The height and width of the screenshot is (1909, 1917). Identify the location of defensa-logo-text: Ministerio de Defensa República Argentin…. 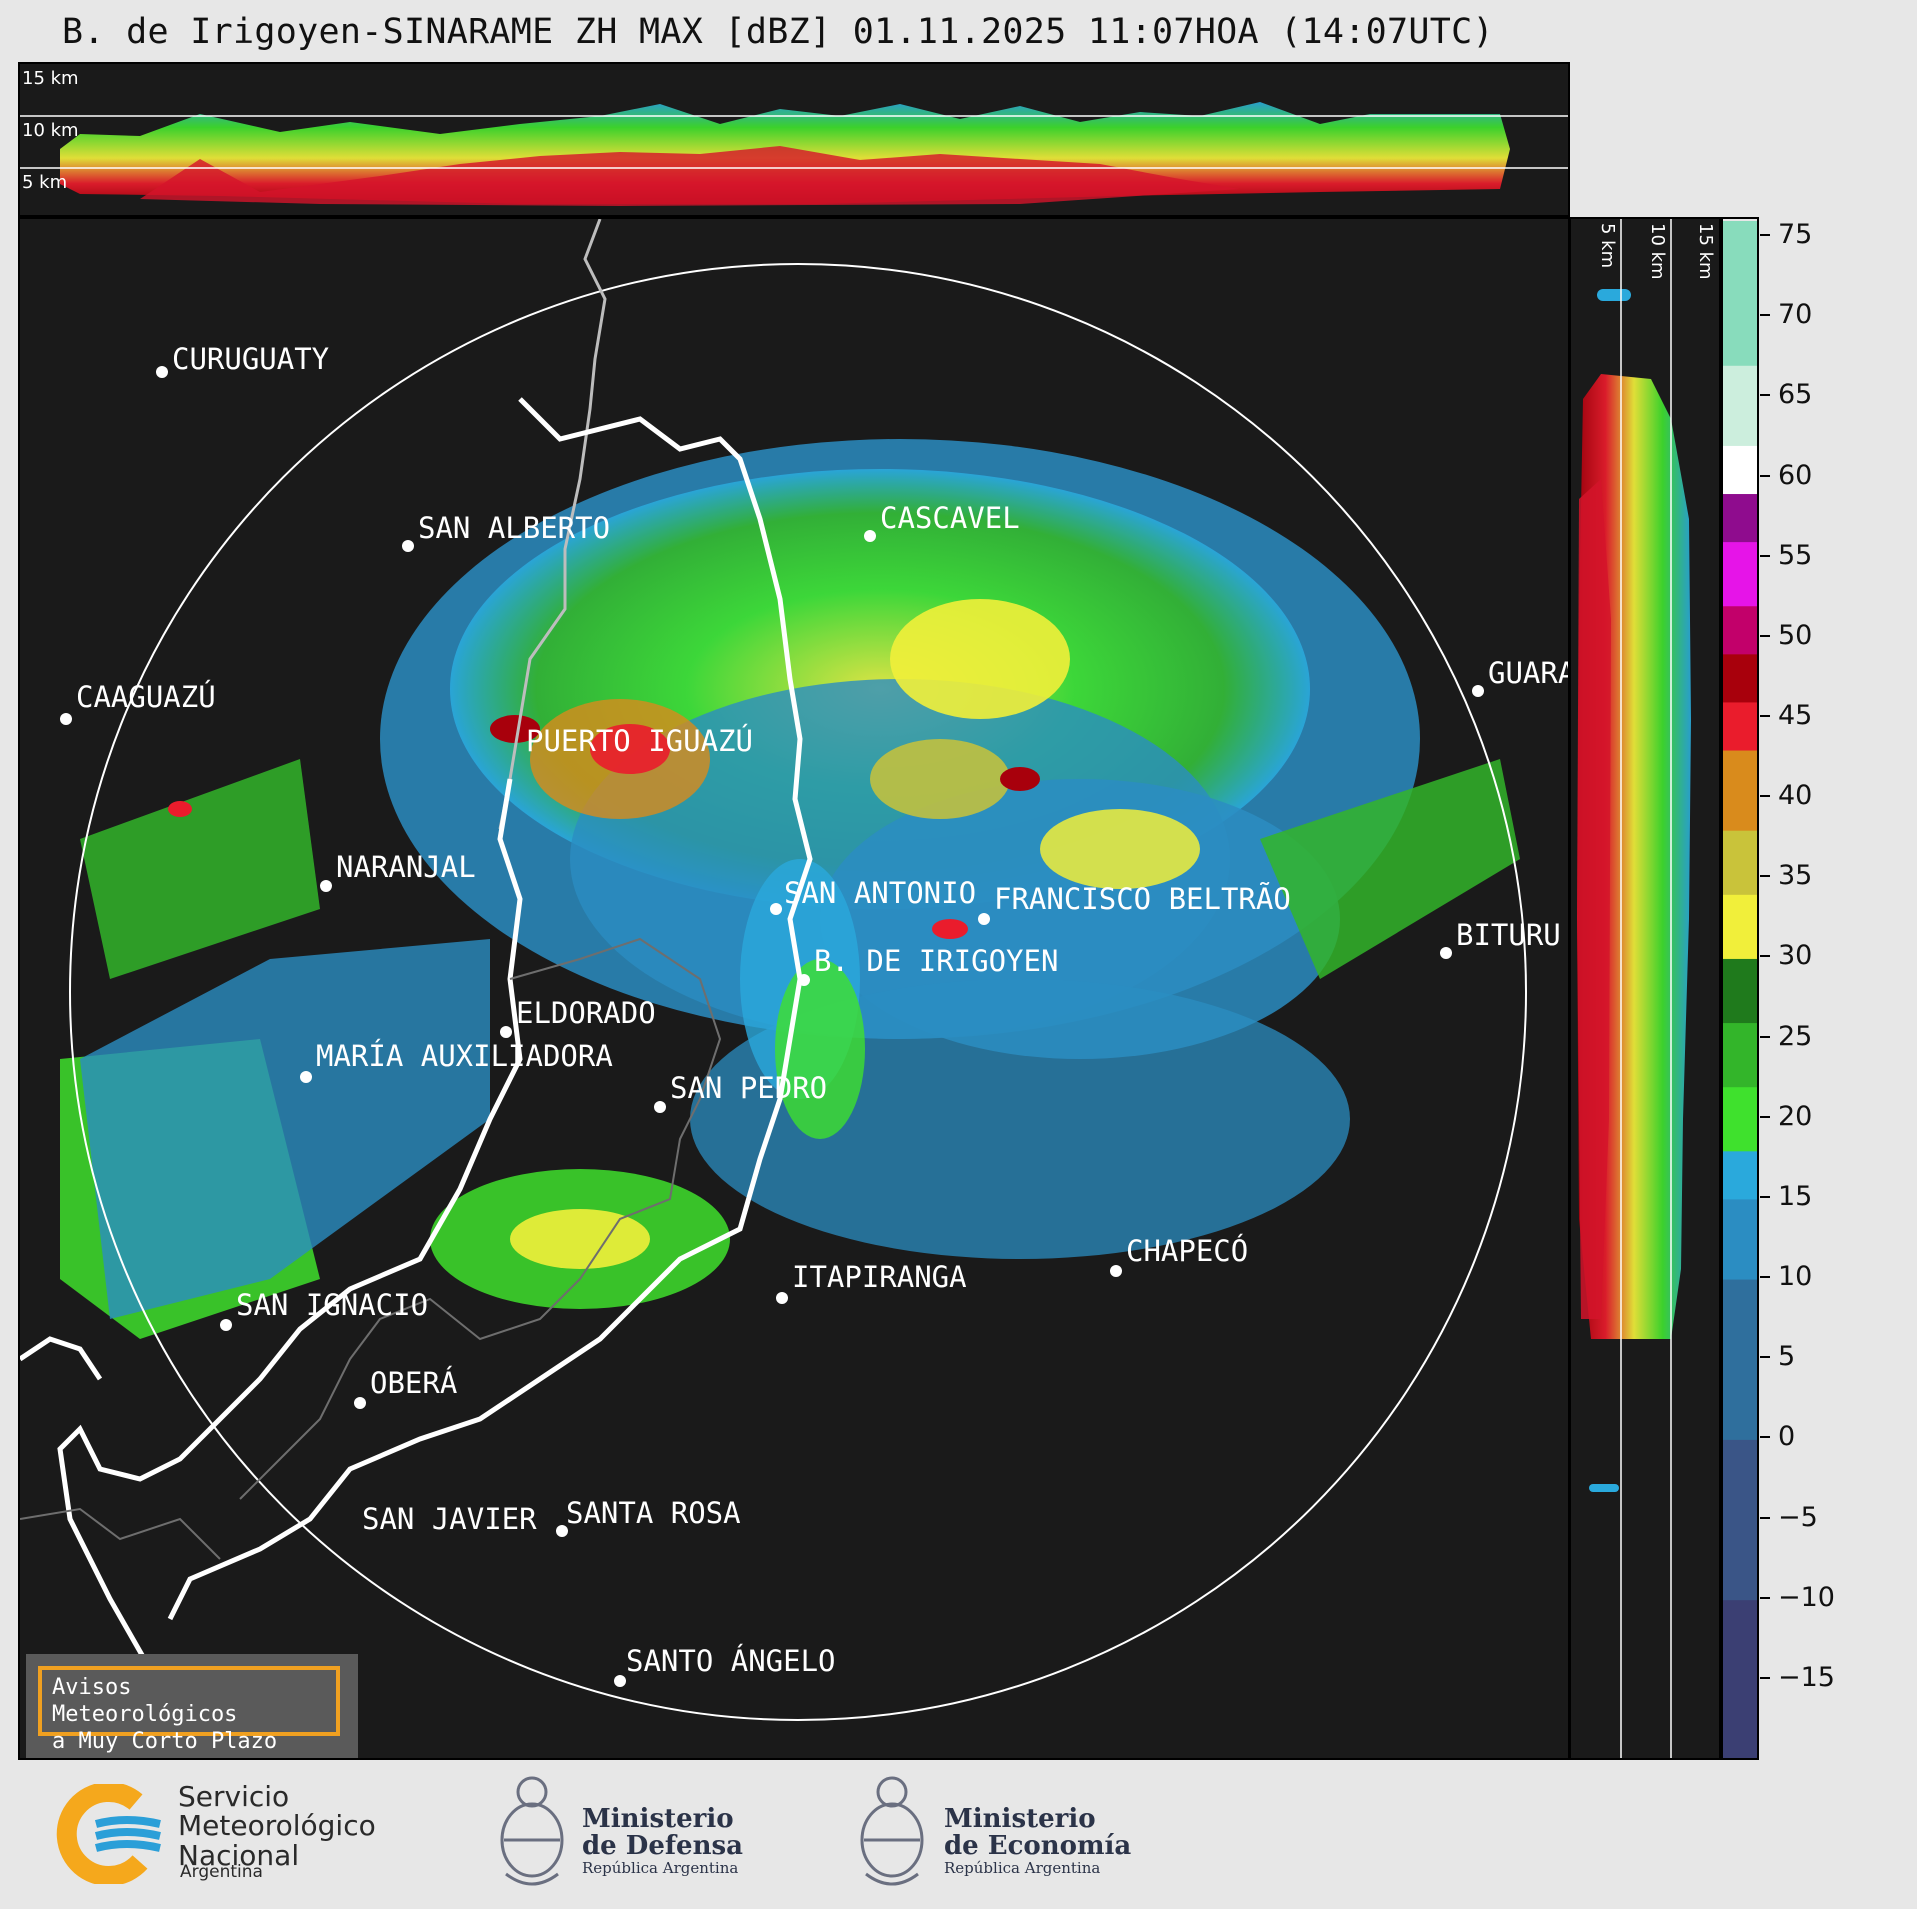
(662, 1841).